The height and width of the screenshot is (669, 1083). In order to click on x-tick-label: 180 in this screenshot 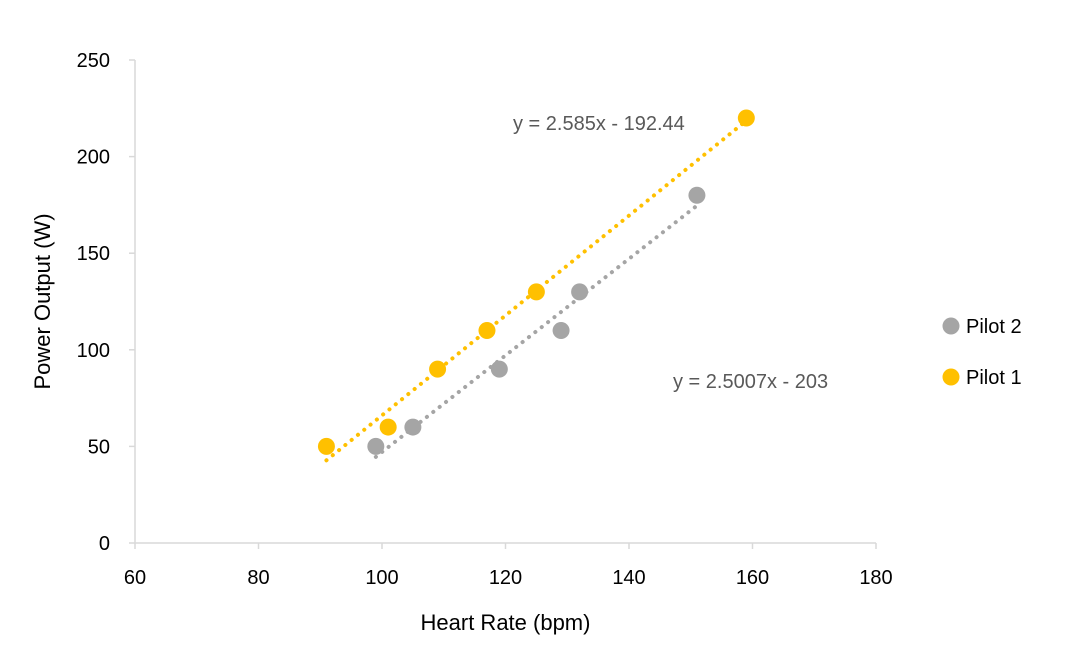, I will do `click(875, 578)`.